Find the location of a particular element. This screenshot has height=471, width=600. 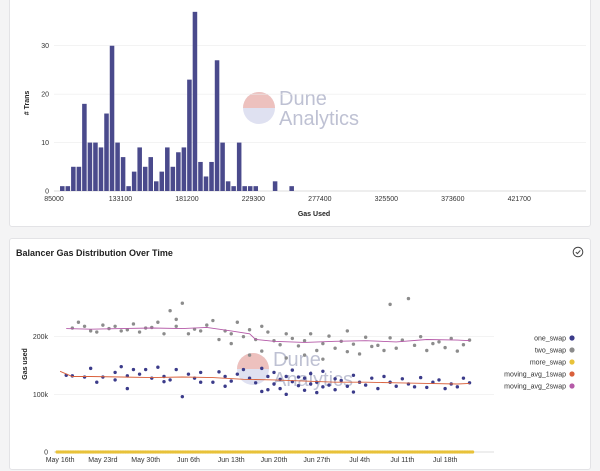

x-tick-label: Jul 4th is located at coordinates (359, 460).